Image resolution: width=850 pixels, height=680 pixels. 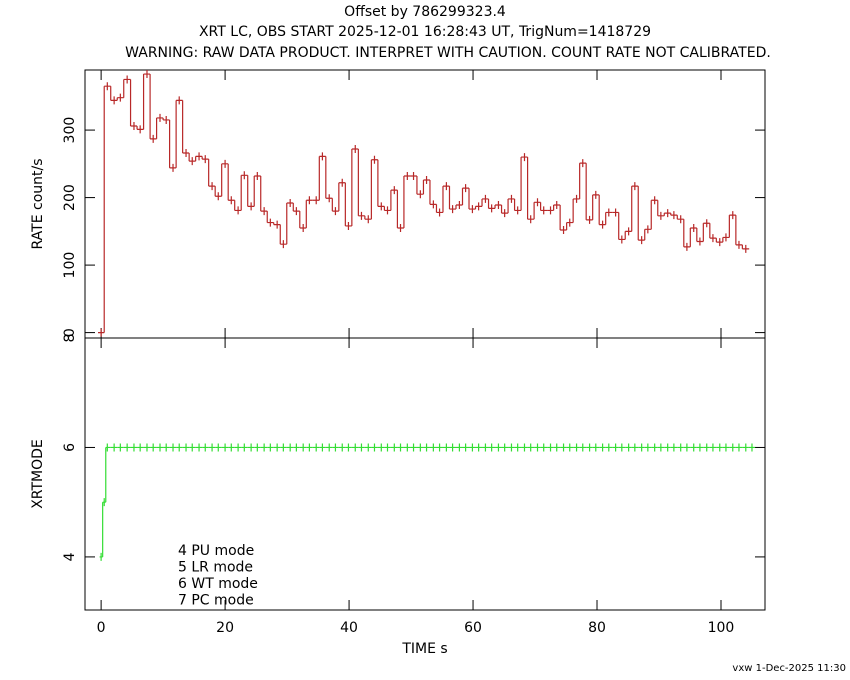 What do you see at coordinates (215, 568) in the screenshot?
I see `mode-legend: 5 LR mode` at bounding box center [215, 568].